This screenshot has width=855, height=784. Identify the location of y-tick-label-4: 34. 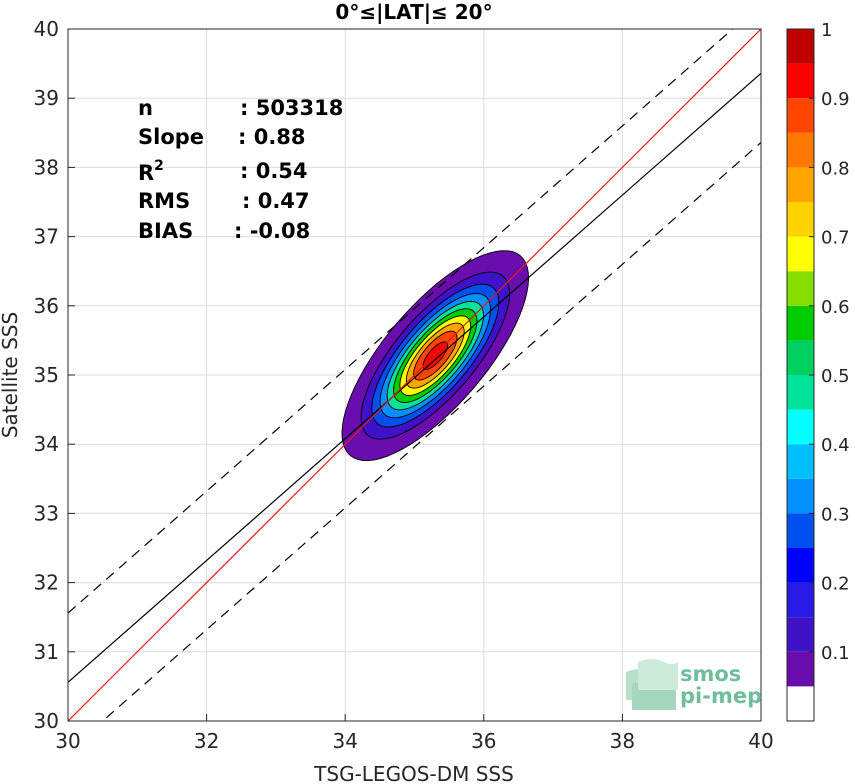
(46, 444).